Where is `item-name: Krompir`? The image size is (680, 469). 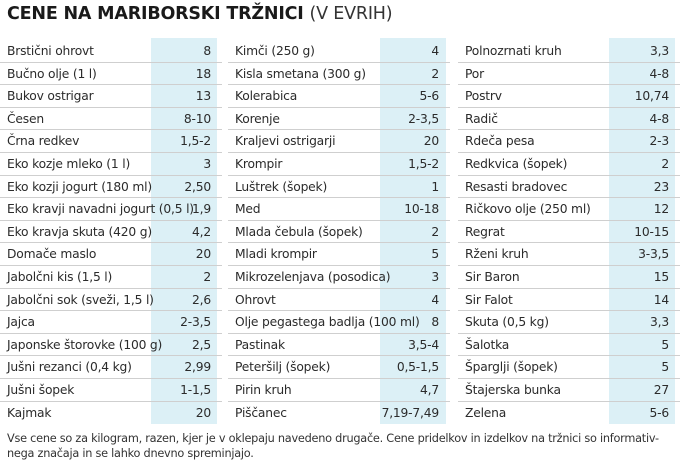 item-name: Krompir is located at coordinates (259, 163).